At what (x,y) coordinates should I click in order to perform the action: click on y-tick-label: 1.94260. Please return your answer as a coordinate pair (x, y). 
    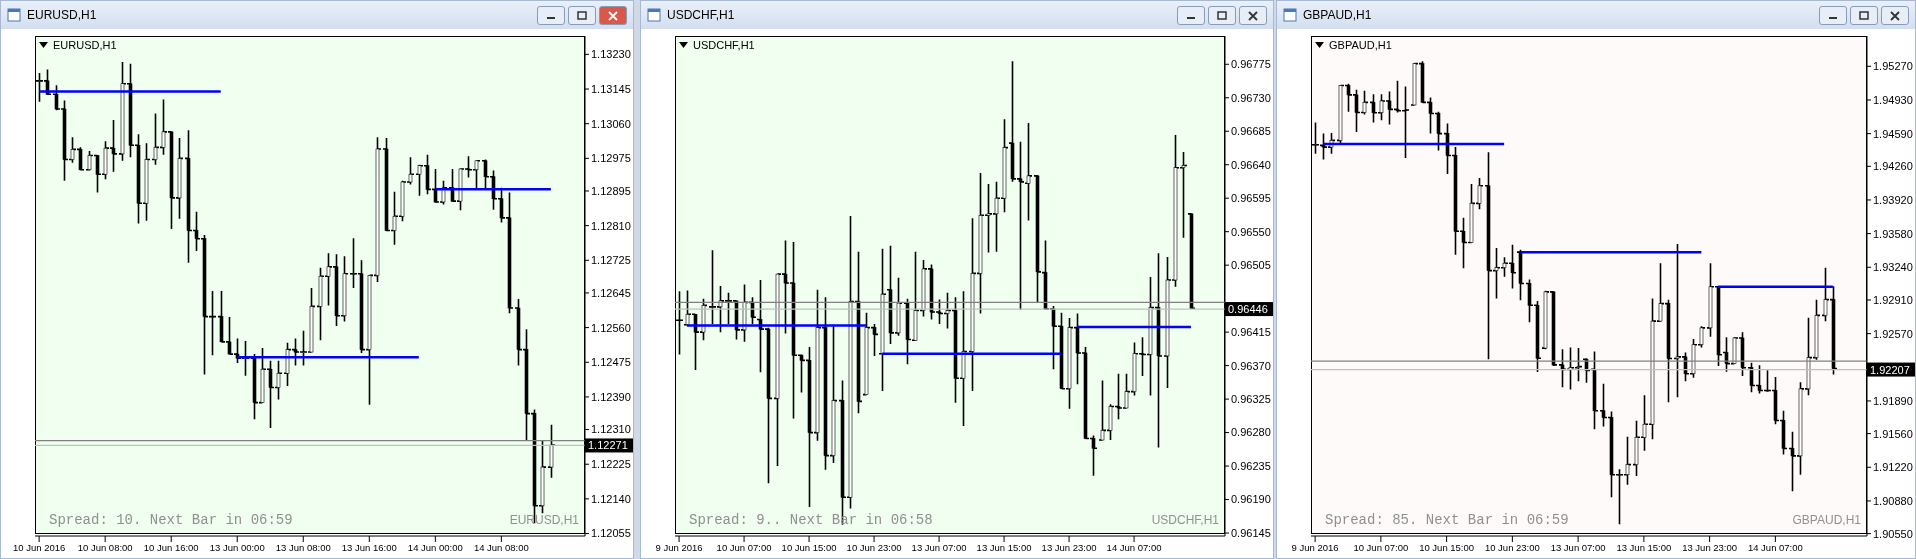
    Looking at the image, I should click on (1893, 166).